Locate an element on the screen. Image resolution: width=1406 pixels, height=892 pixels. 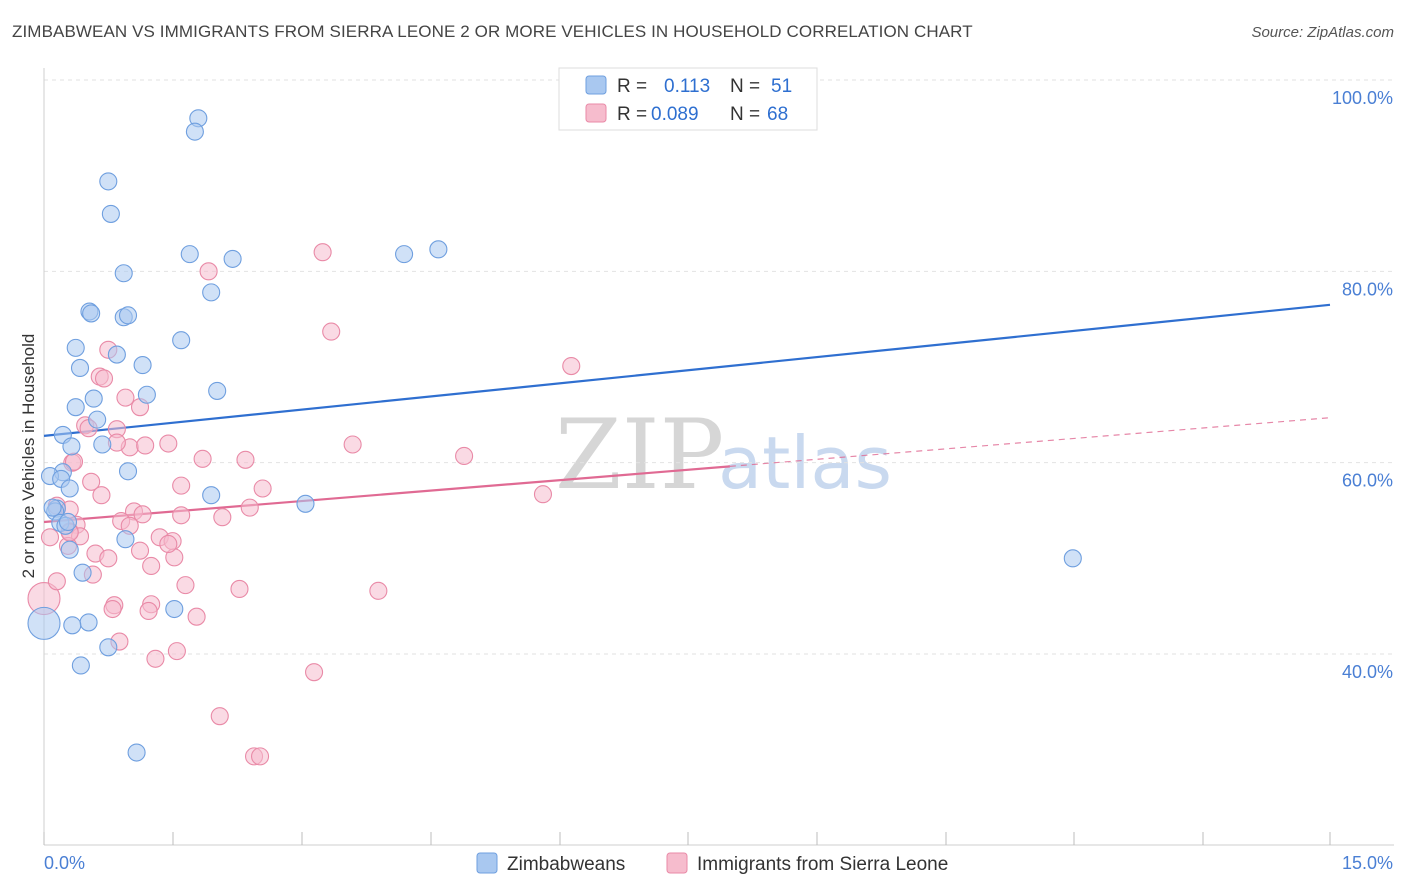
source-label: Source: ZipAtlas.com is located at coordinates (1322, 32).